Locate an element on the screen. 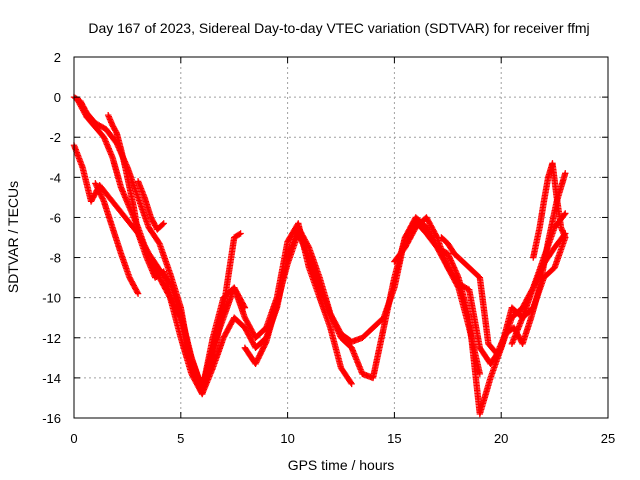 This screenshot has height=480, width=640. y-tick-label: -12 is located at coordinates (51, 338).